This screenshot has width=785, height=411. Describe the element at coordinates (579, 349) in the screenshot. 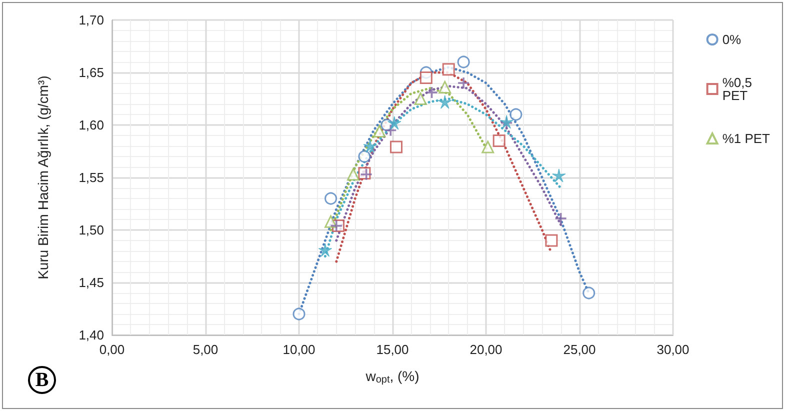

I see `x-tick-label: 25,00` at that location.